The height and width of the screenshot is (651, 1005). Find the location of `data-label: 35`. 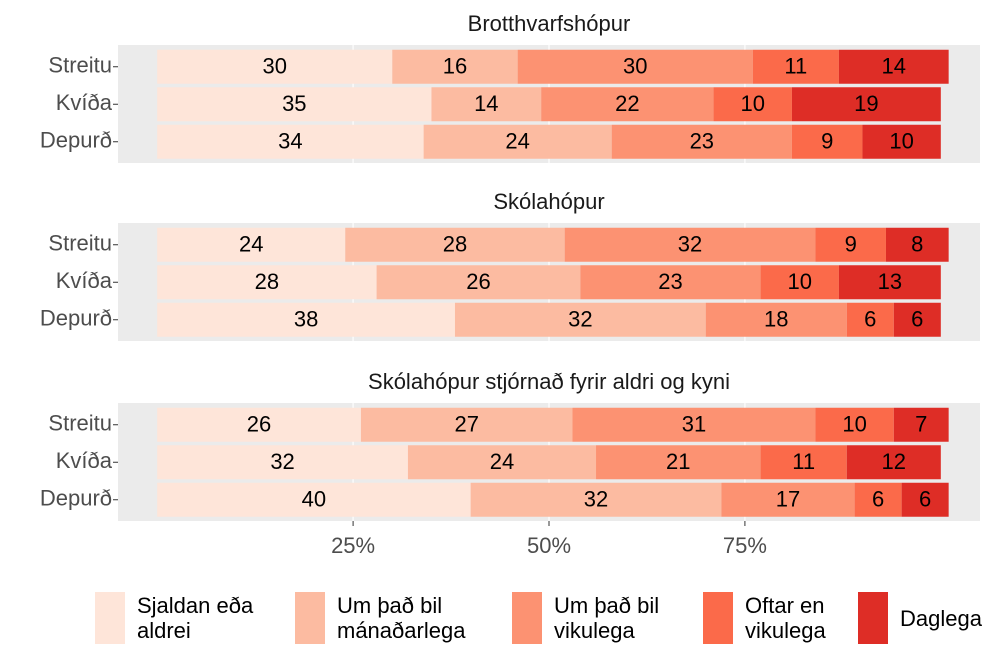

data-label: 35 is located at coordinates (294, 103).